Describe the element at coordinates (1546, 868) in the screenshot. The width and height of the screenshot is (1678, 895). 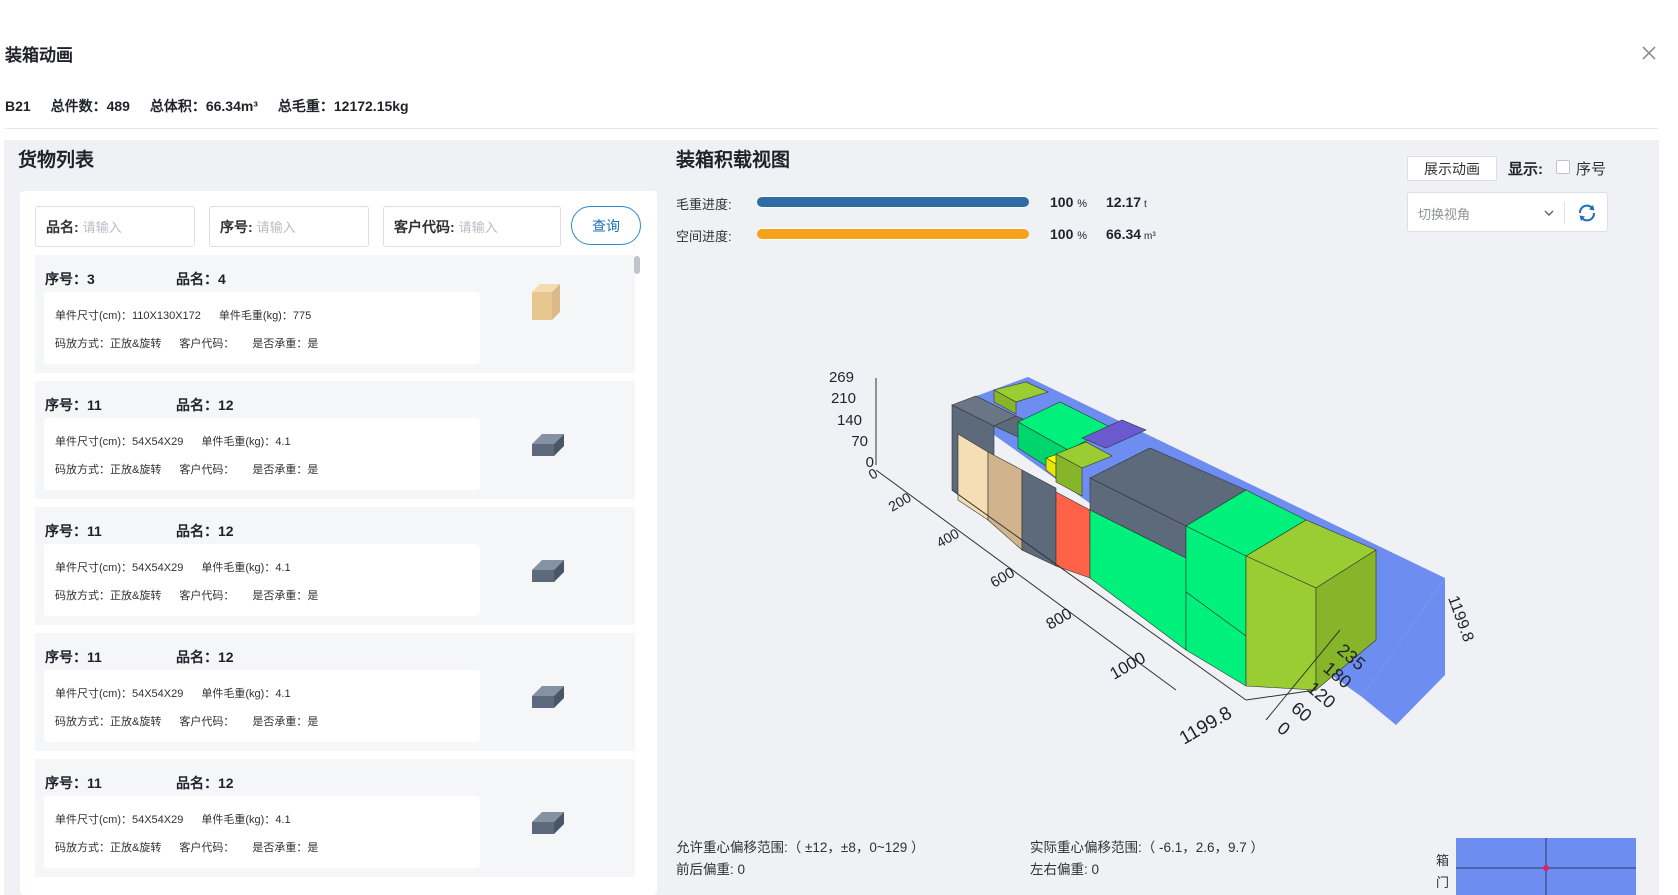
I see `center-of-gravity-dot` at that location.